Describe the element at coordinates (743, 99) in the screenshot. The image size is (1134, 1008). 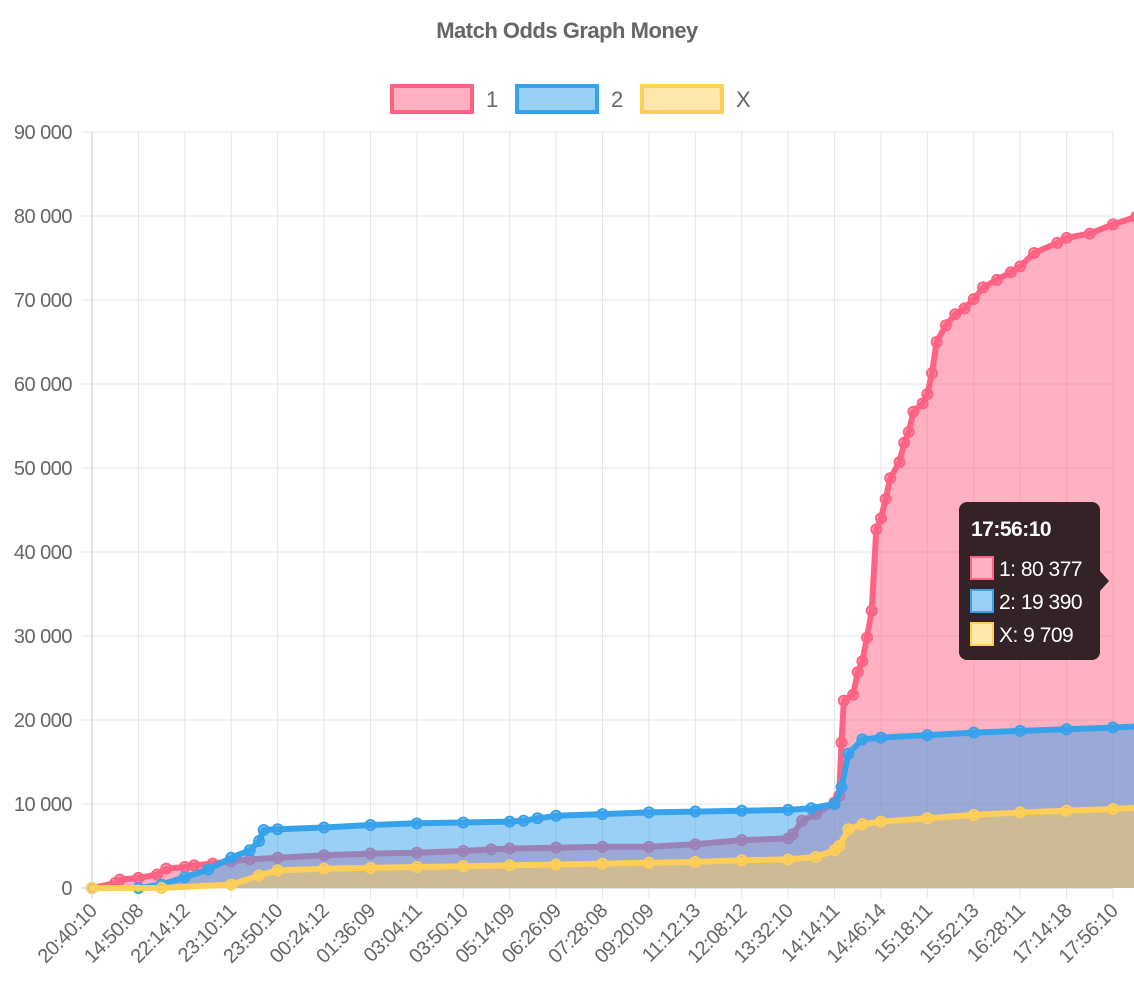
I see `legend-label-X: X` at that location.